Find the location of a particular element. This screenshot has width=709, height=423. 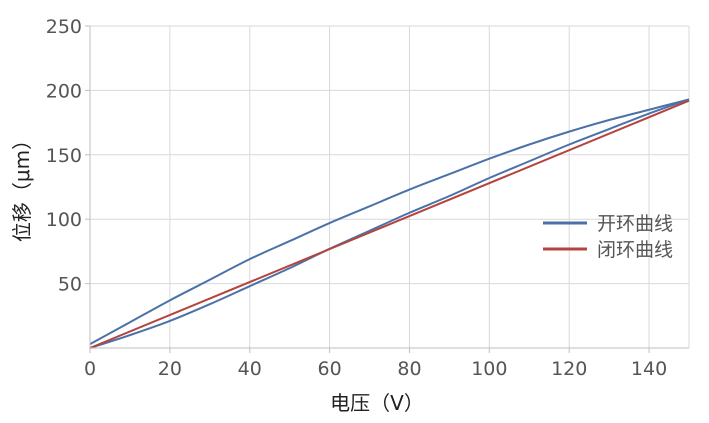

x-tick-label: 20 is located at coordinates (170, 369).